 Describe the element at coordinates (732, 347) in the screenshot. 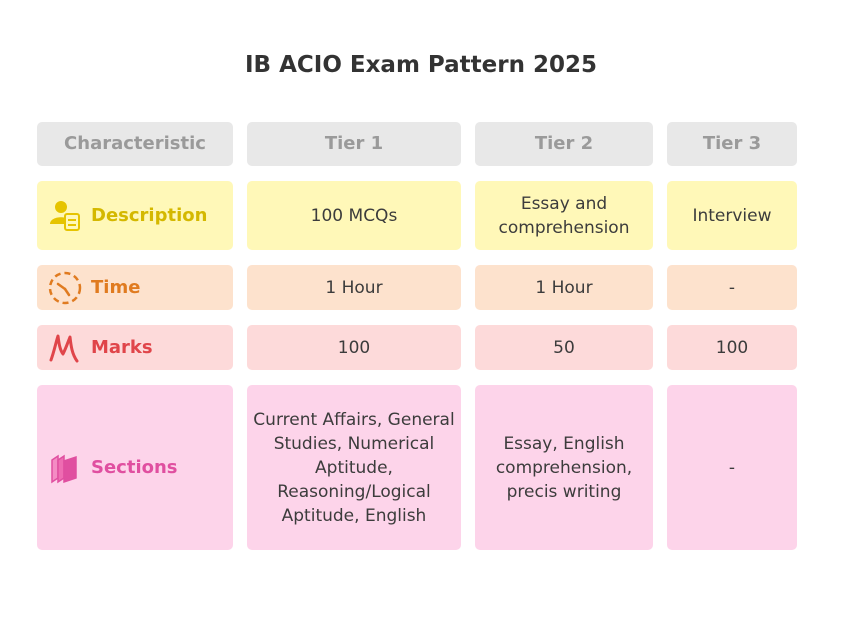

I see `cell-tier3-marks: 100` at that location.